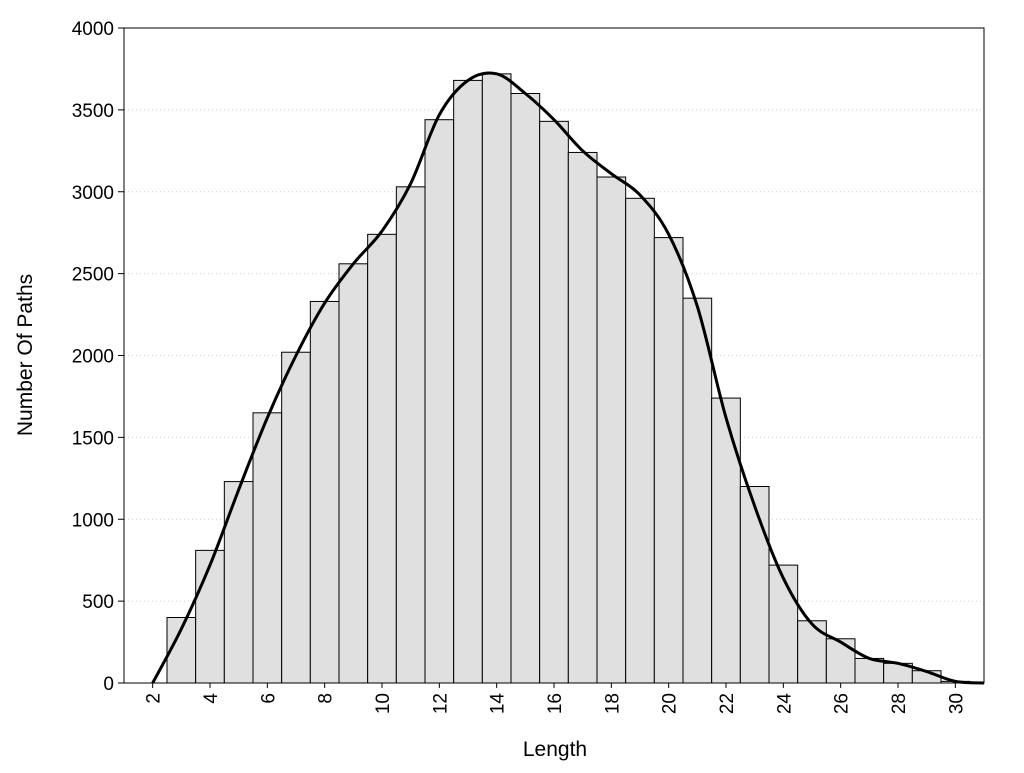 This screenshot has height=773, width=1024. I want to click on x-tick-label: 28, so click(899, 703).